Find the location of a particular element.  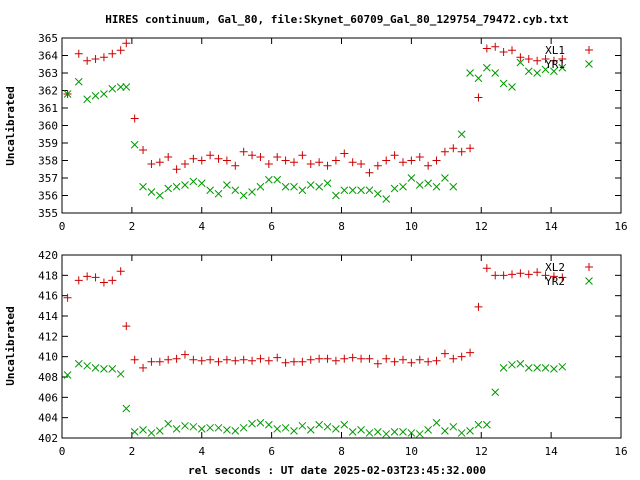

top-ytick-label: 364 is located at coordinates (48, 56).